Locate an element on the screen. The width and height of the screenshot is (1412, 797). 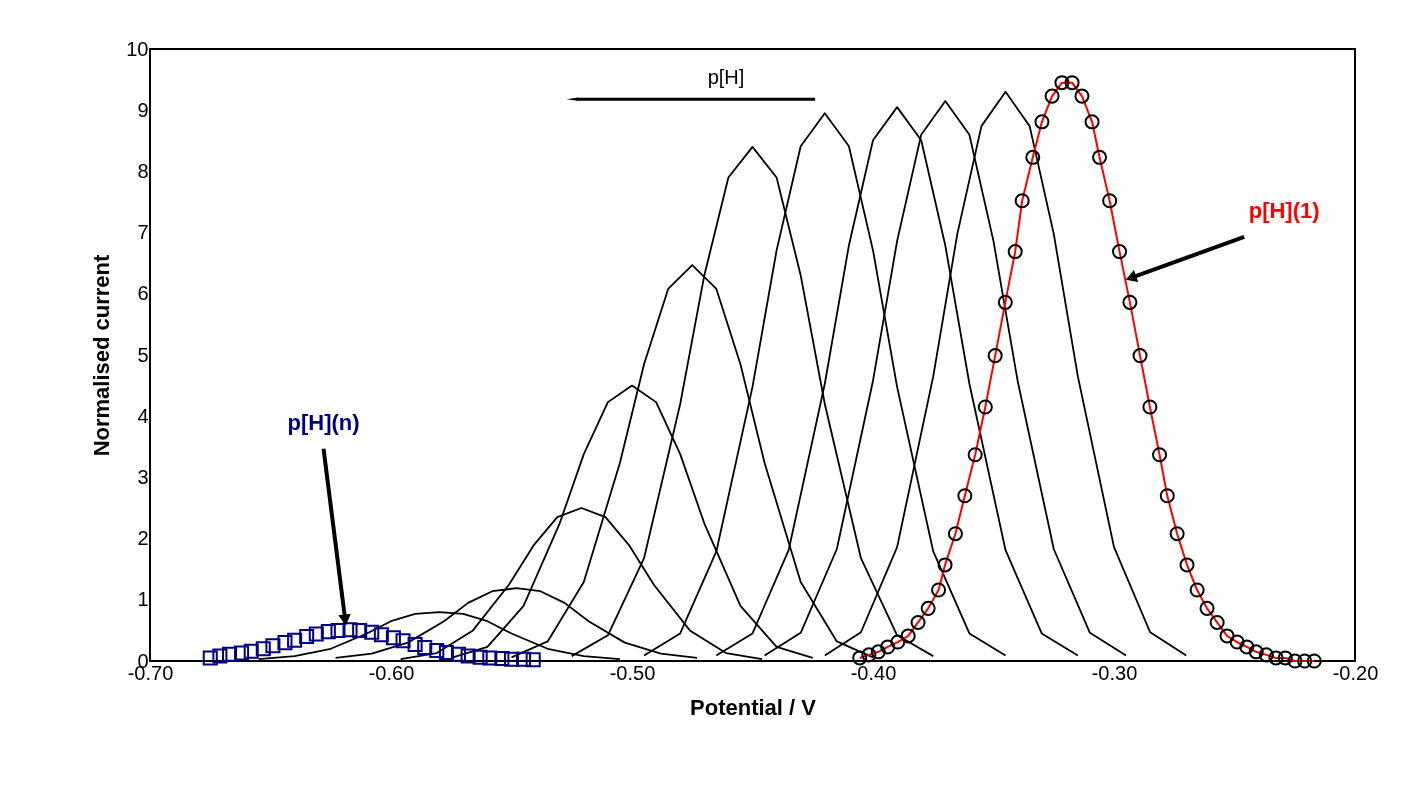
y-tick-label: 7 is located at coordinates (143, 232).